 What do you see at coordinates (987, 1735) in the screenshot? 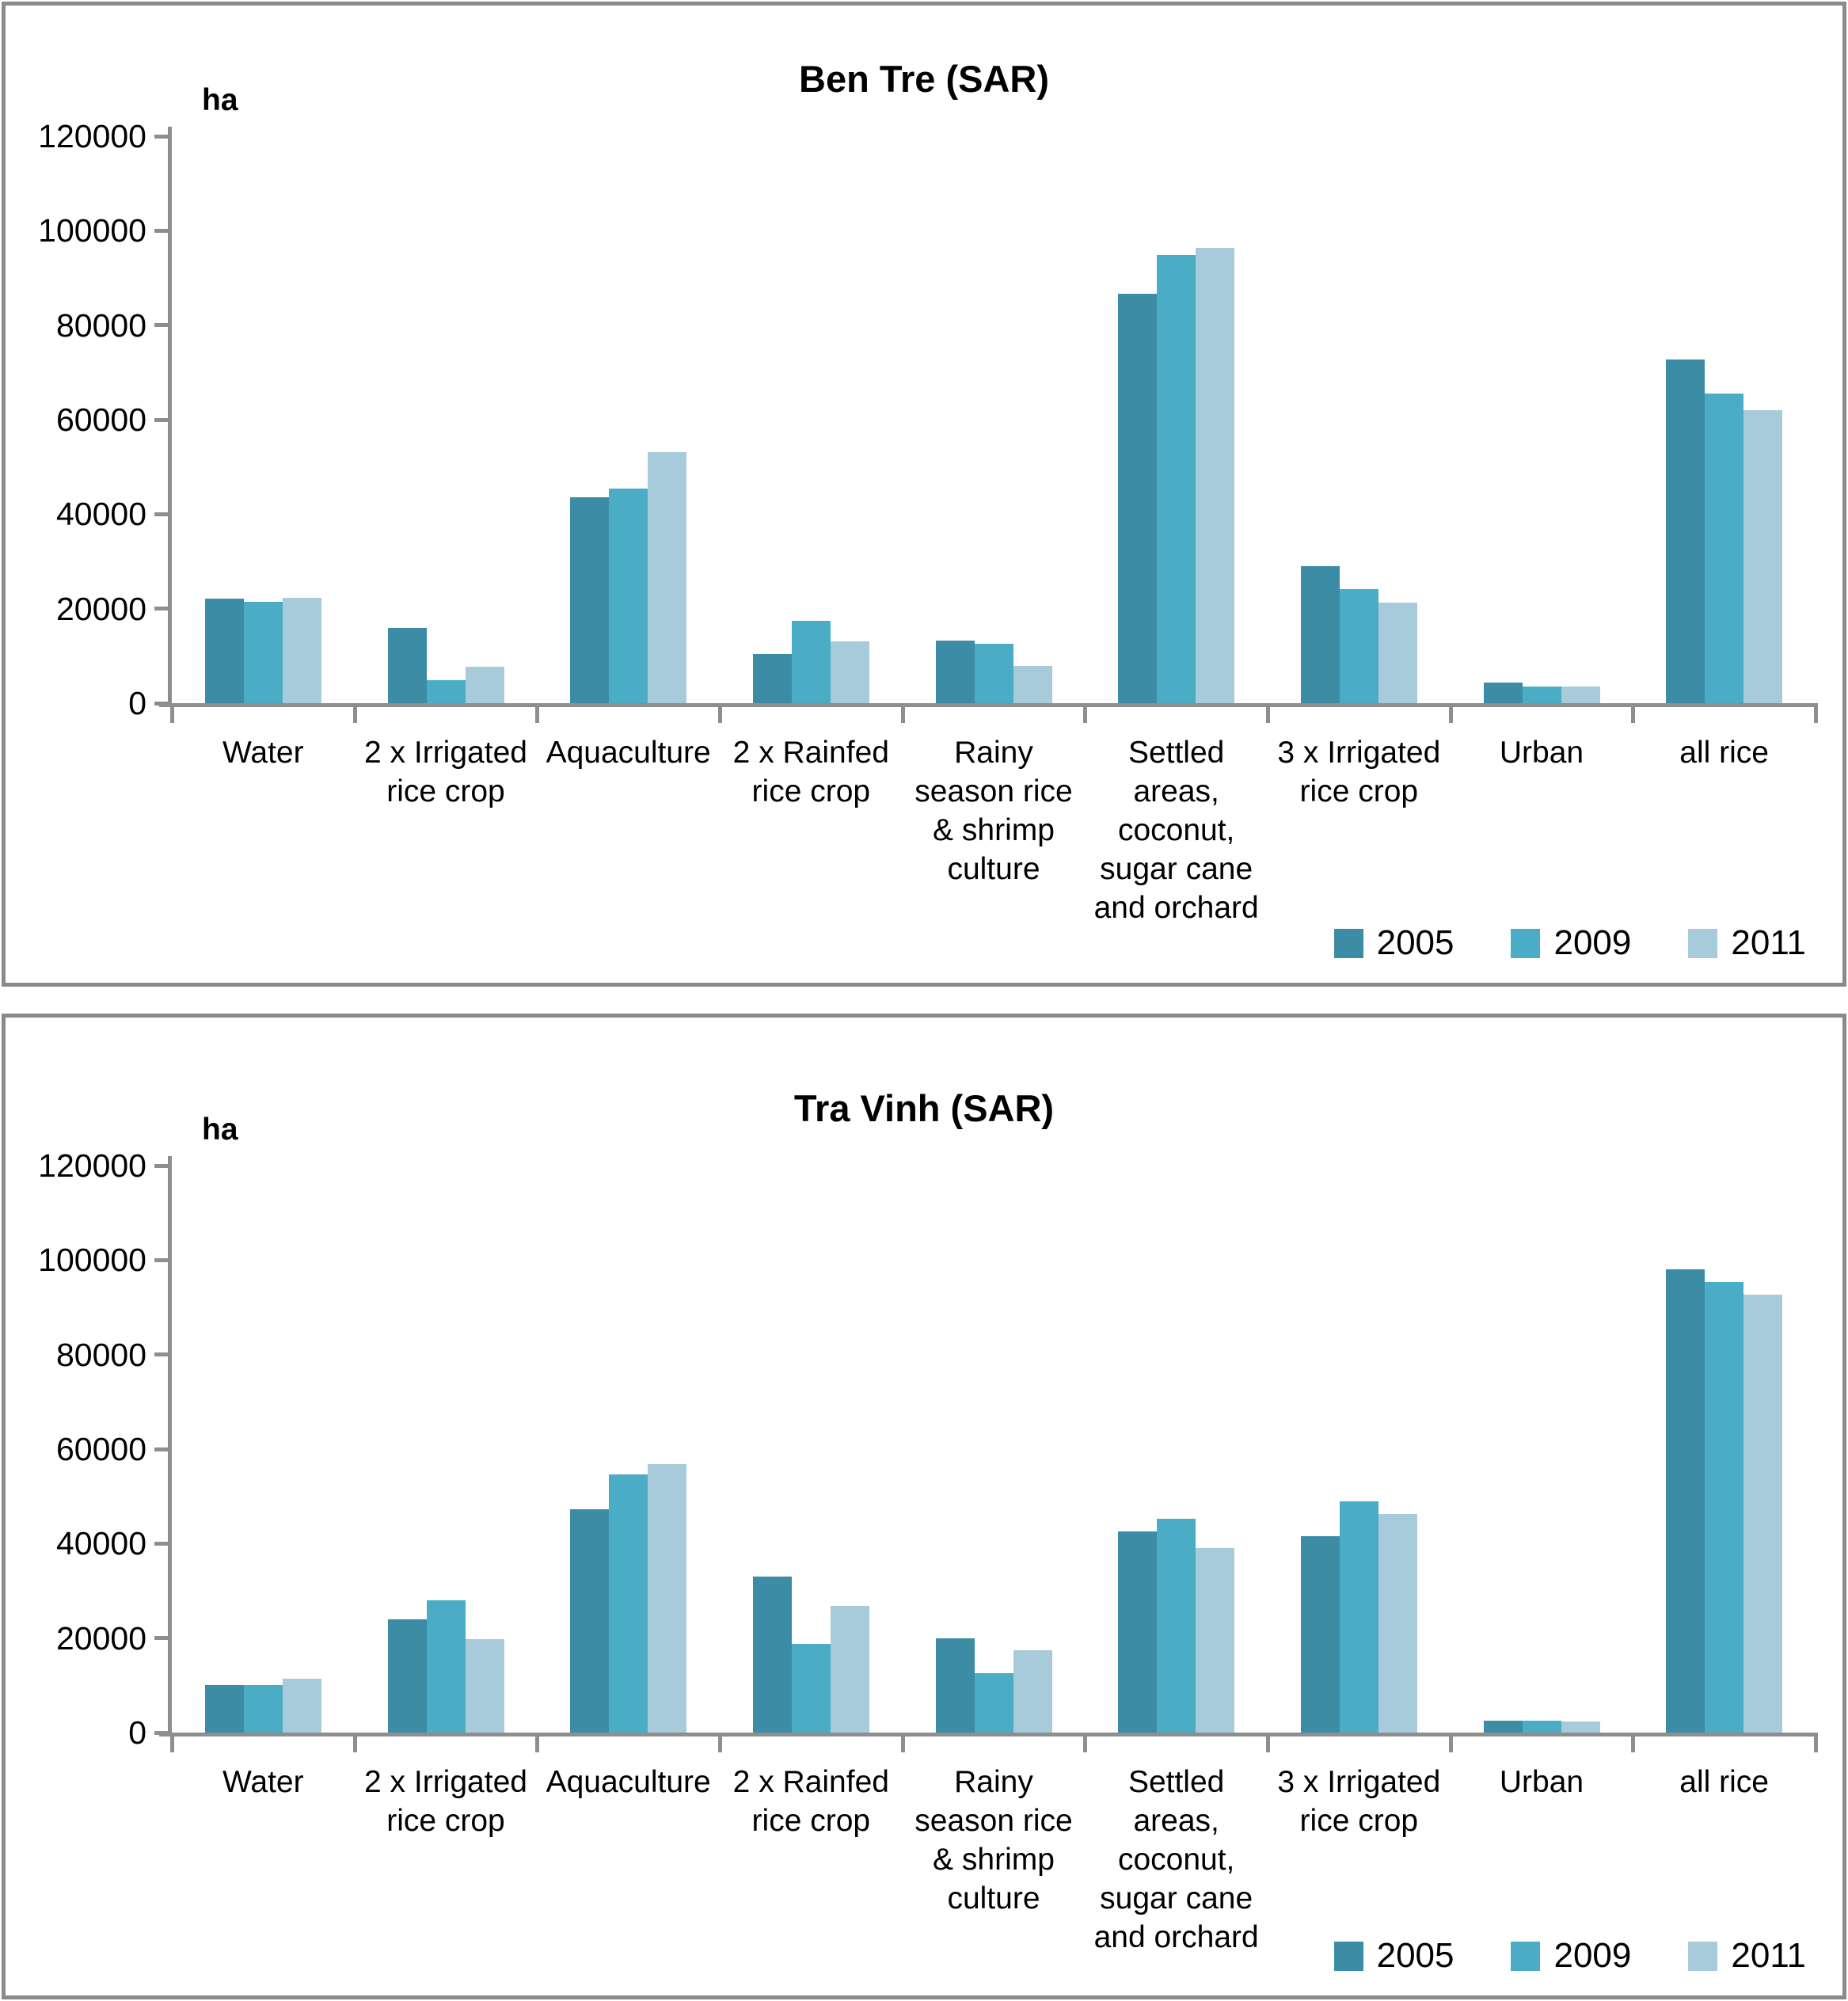
I see `x-axis-line` at bounding box center [987, 1735].